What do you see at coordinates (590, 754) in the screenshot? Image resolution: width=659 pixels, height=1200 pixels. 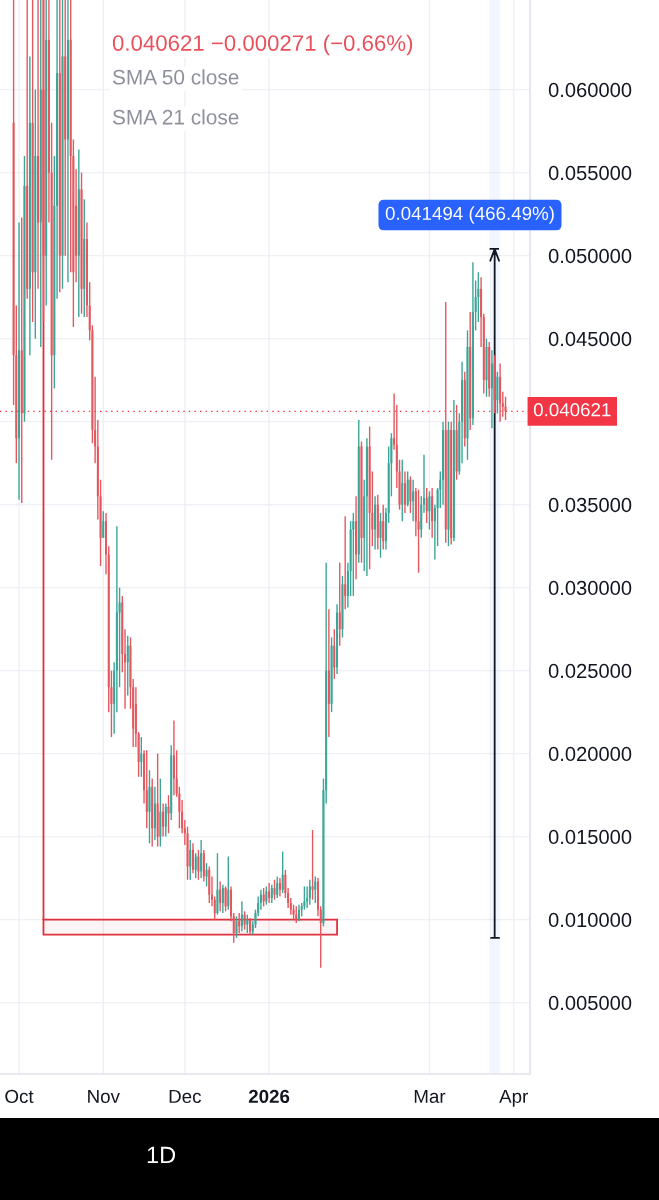 I see `y-tick-label: 0.020000` at bounding box center [590, 754].